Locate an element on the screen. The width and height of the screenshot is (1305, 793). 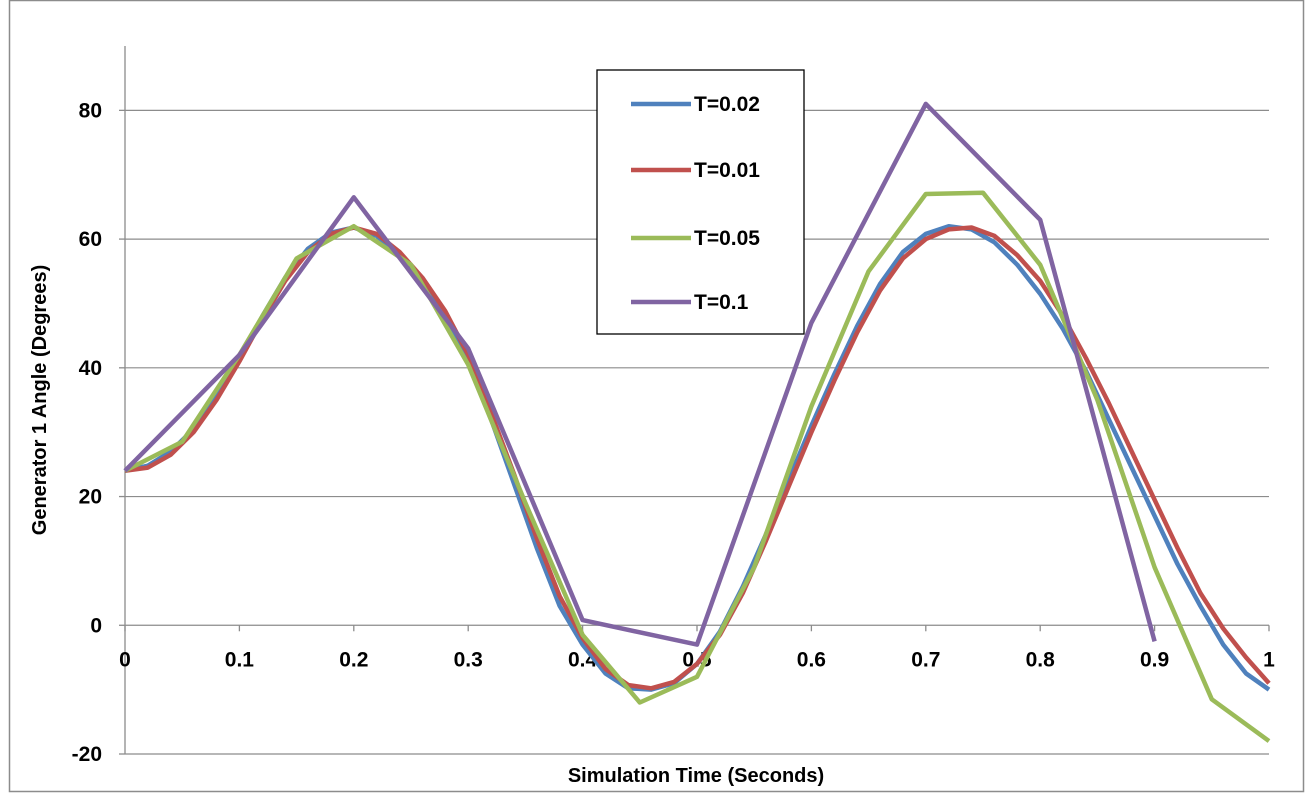
x-tick-label: 0.9 is located at coordinates (1154, 659).